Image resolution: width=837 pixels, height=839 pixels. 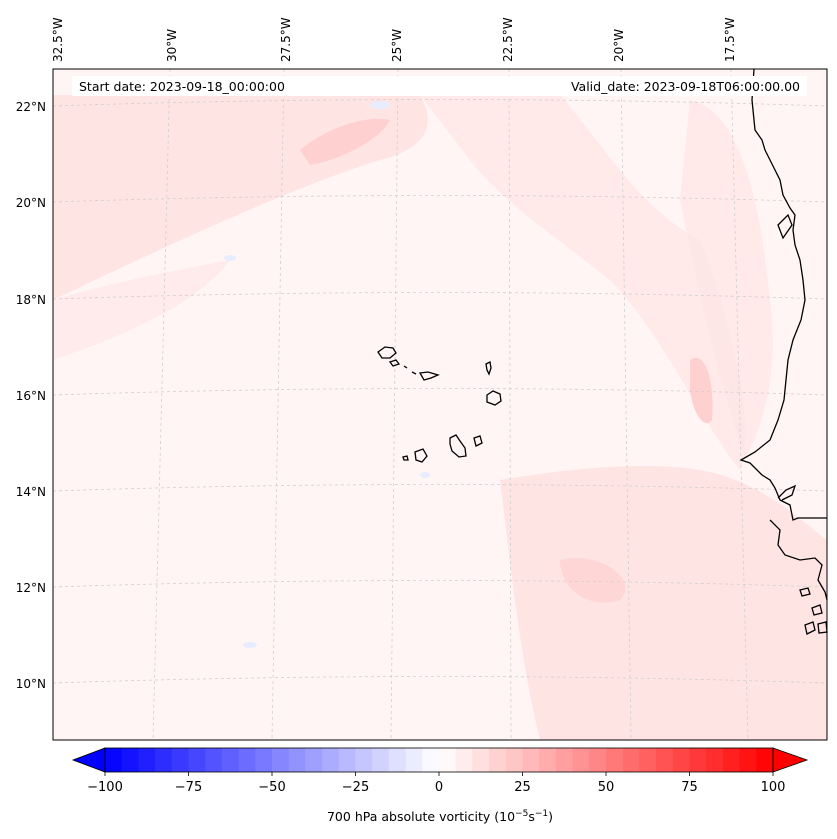 I want to click on island-santo-antao, so click(x=387, y=352).